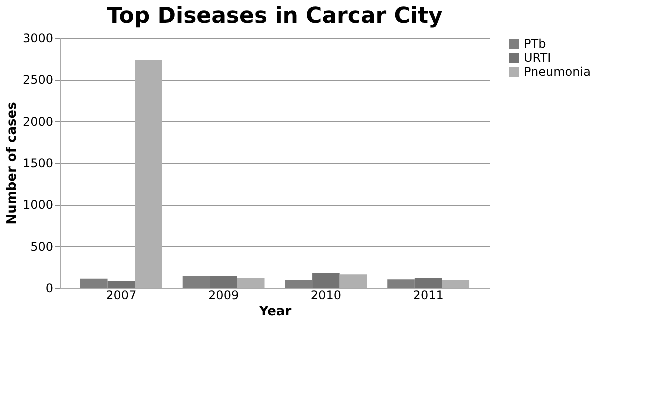  Describe the element at coordinates (38, 80) in the screenshot. I see `y-tick-label: 2500` at that location.